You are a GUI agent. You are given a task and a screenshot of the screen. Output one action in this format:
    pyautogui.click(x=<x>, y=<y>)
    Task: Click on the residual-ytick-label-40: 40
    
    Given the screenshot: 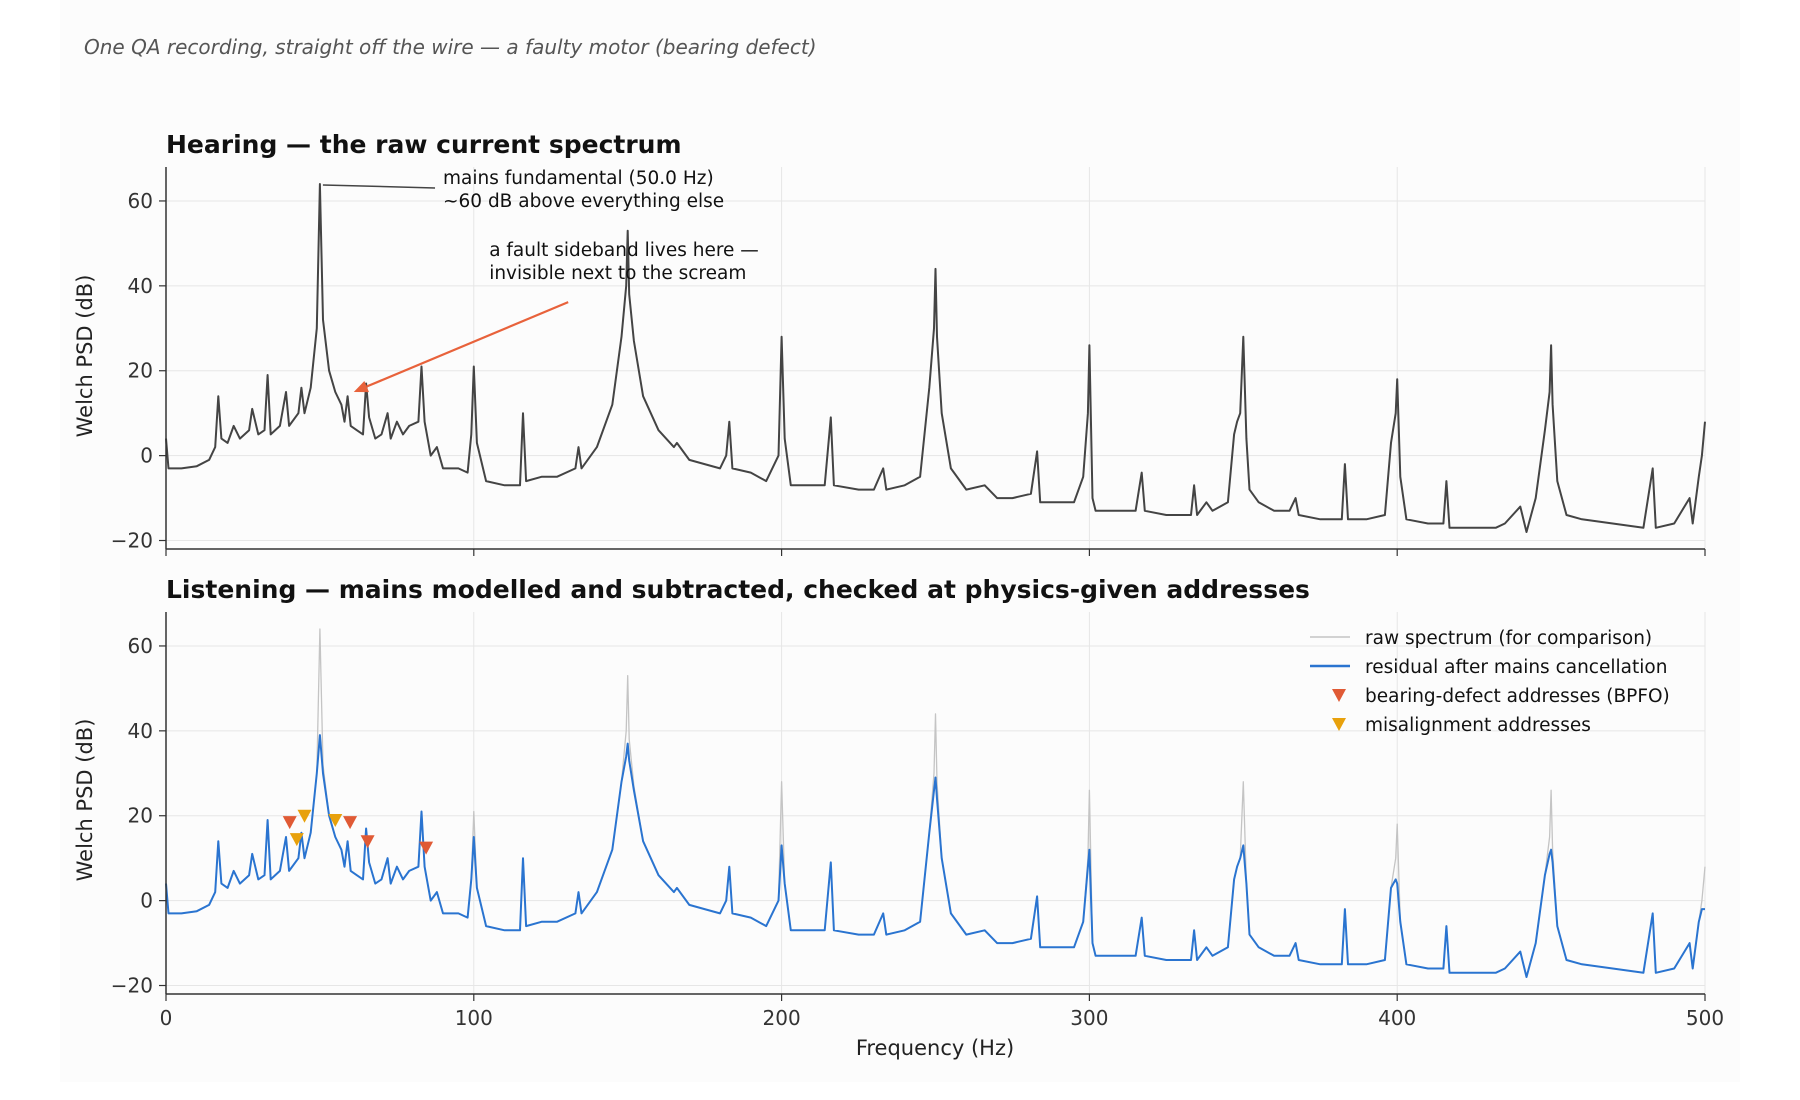 What is the action you would take?
    pyautogui.click(x=140, y=731)
    